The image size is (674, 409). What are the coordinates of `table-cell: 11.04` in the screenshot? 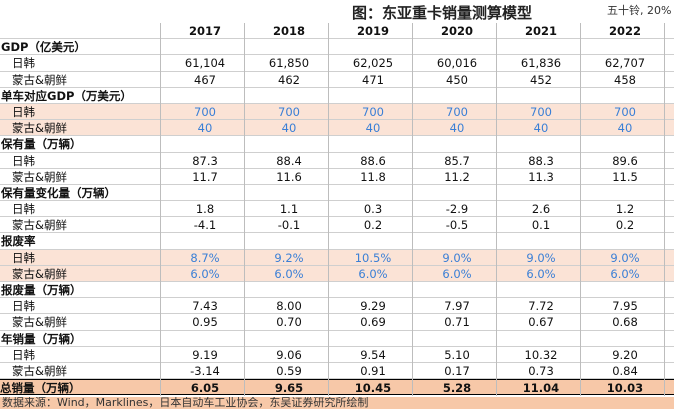 It's located at (541, 388).